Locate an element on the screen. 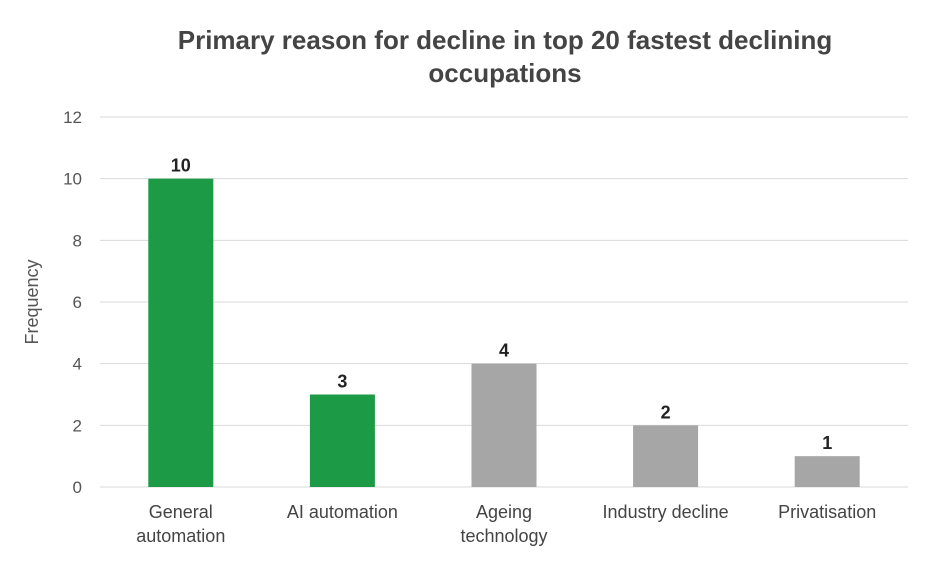 Image resolution: width=938 pixels, height=563 pixels. value-label-5: 1 is located at coordinates (827, 443).